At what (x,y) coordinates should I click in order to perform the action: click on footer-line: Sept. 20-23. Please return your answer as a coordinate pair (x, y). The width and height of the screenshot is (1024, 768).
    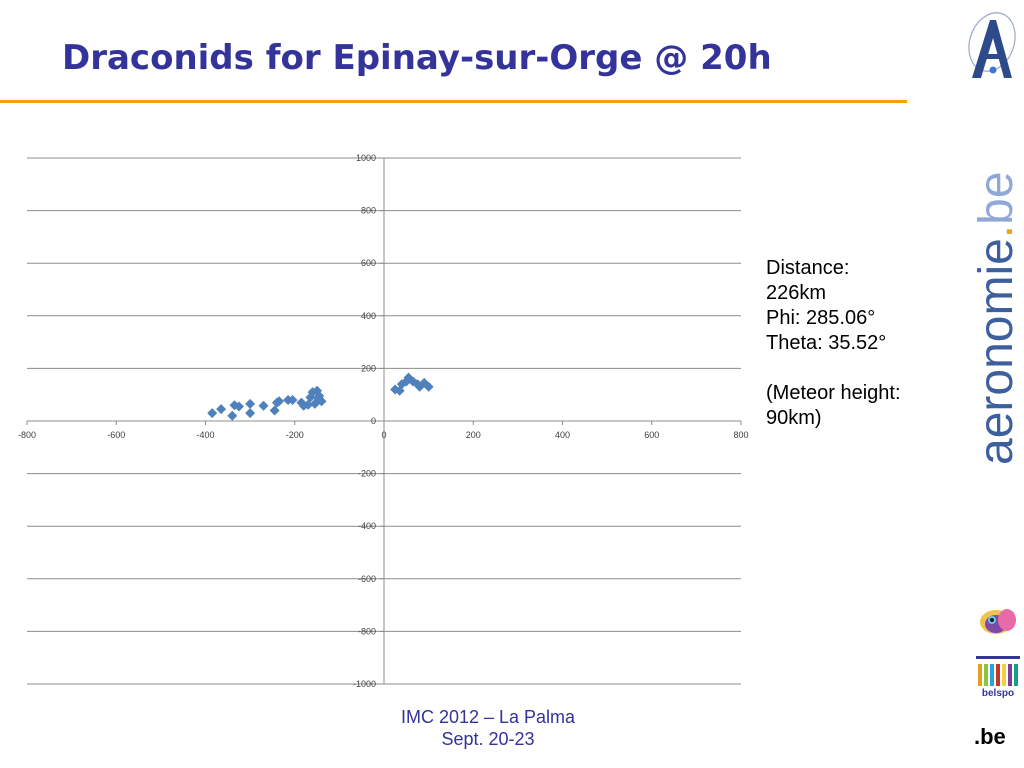
    Looking at the image, I should click on (488, 739).